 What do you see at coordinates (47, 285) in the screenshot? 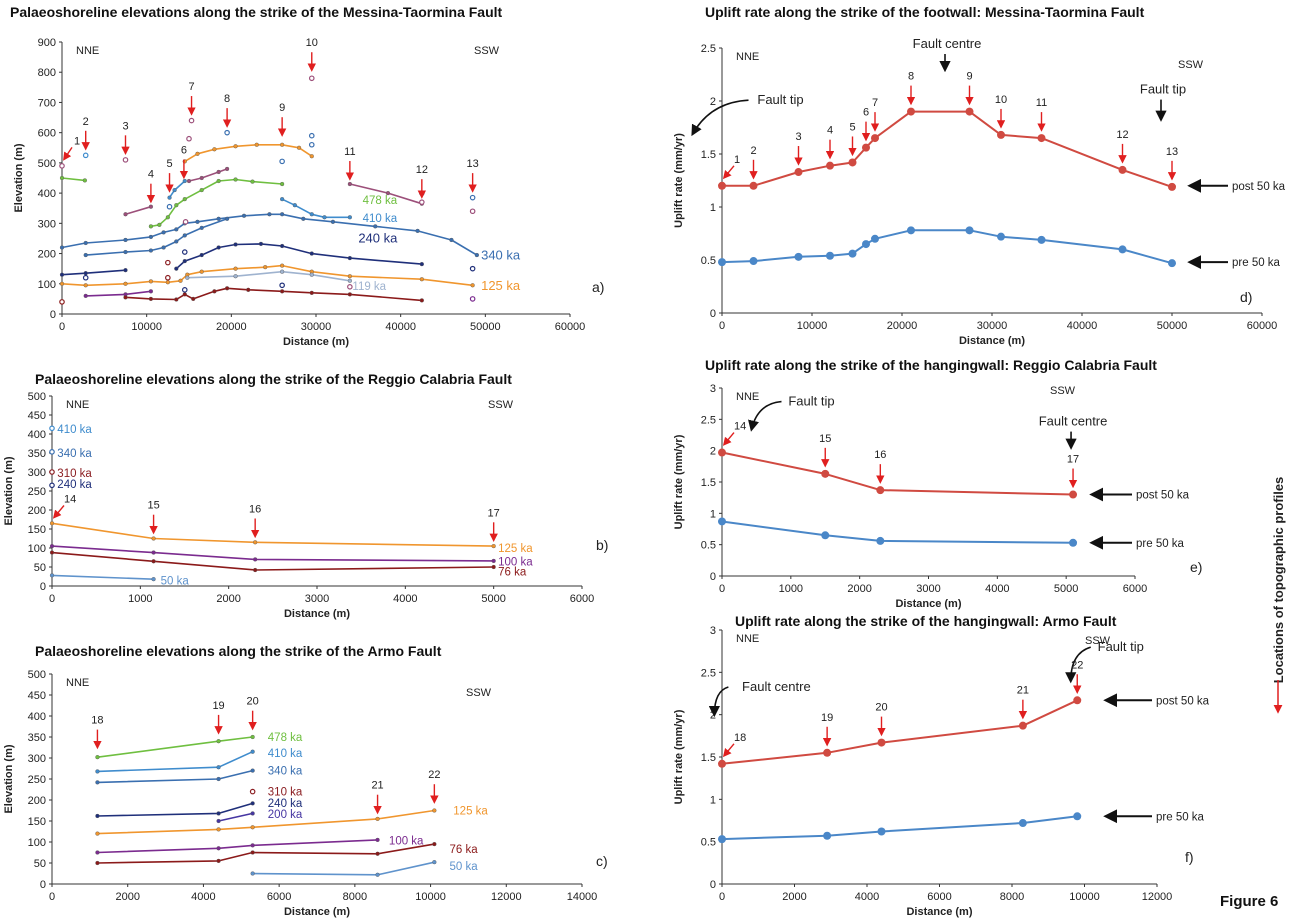
I see `y-tick-label: 100` at bounding box center [47, 285].